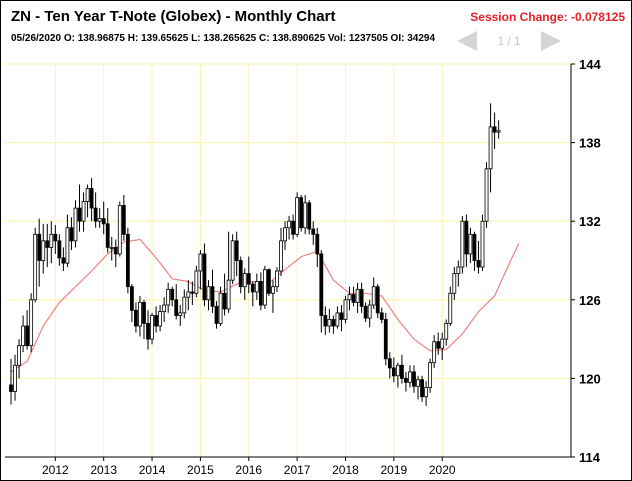 This screenshot has width=632, height=481. I want to click on page-indicator: 1 / 1, so click(509, 41).